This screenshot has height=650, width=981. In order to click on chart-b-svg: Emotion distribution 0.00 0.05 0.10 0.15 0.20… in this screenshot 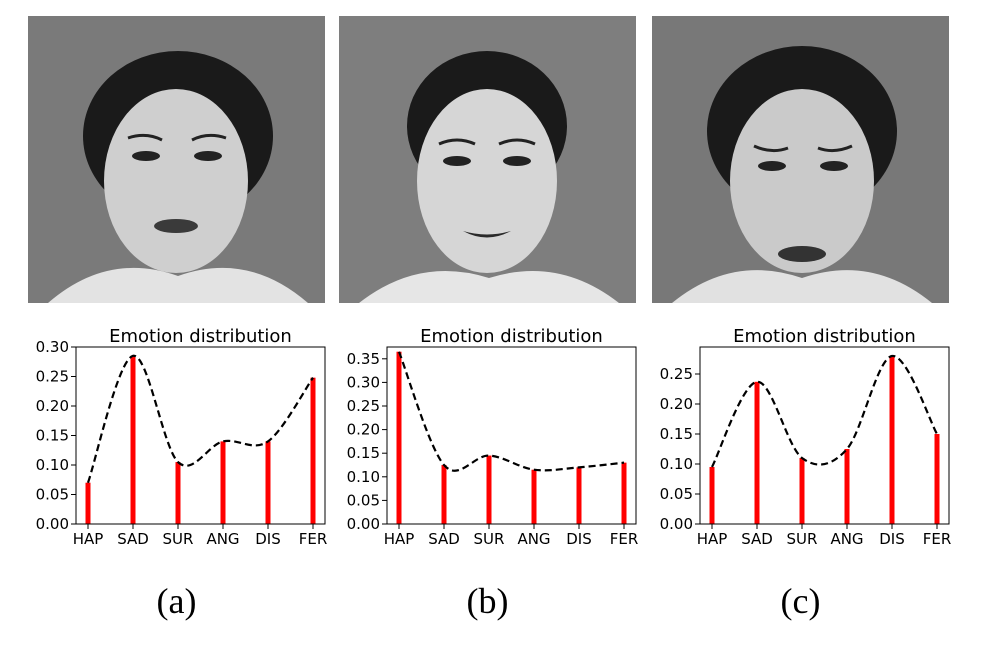, I will do `click(499, 440)`.